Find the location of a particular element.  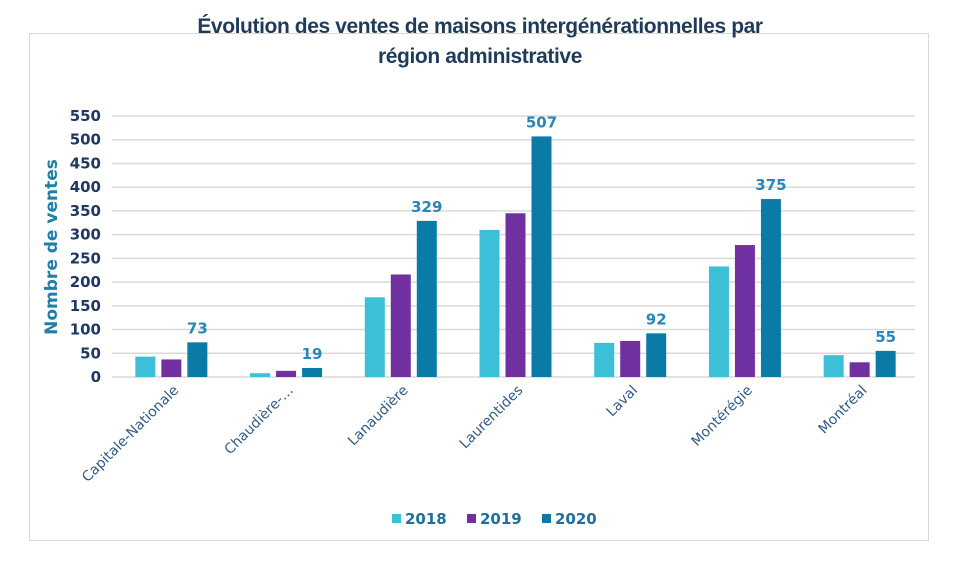

data-label: 329 is located at coordinates (426, 207).